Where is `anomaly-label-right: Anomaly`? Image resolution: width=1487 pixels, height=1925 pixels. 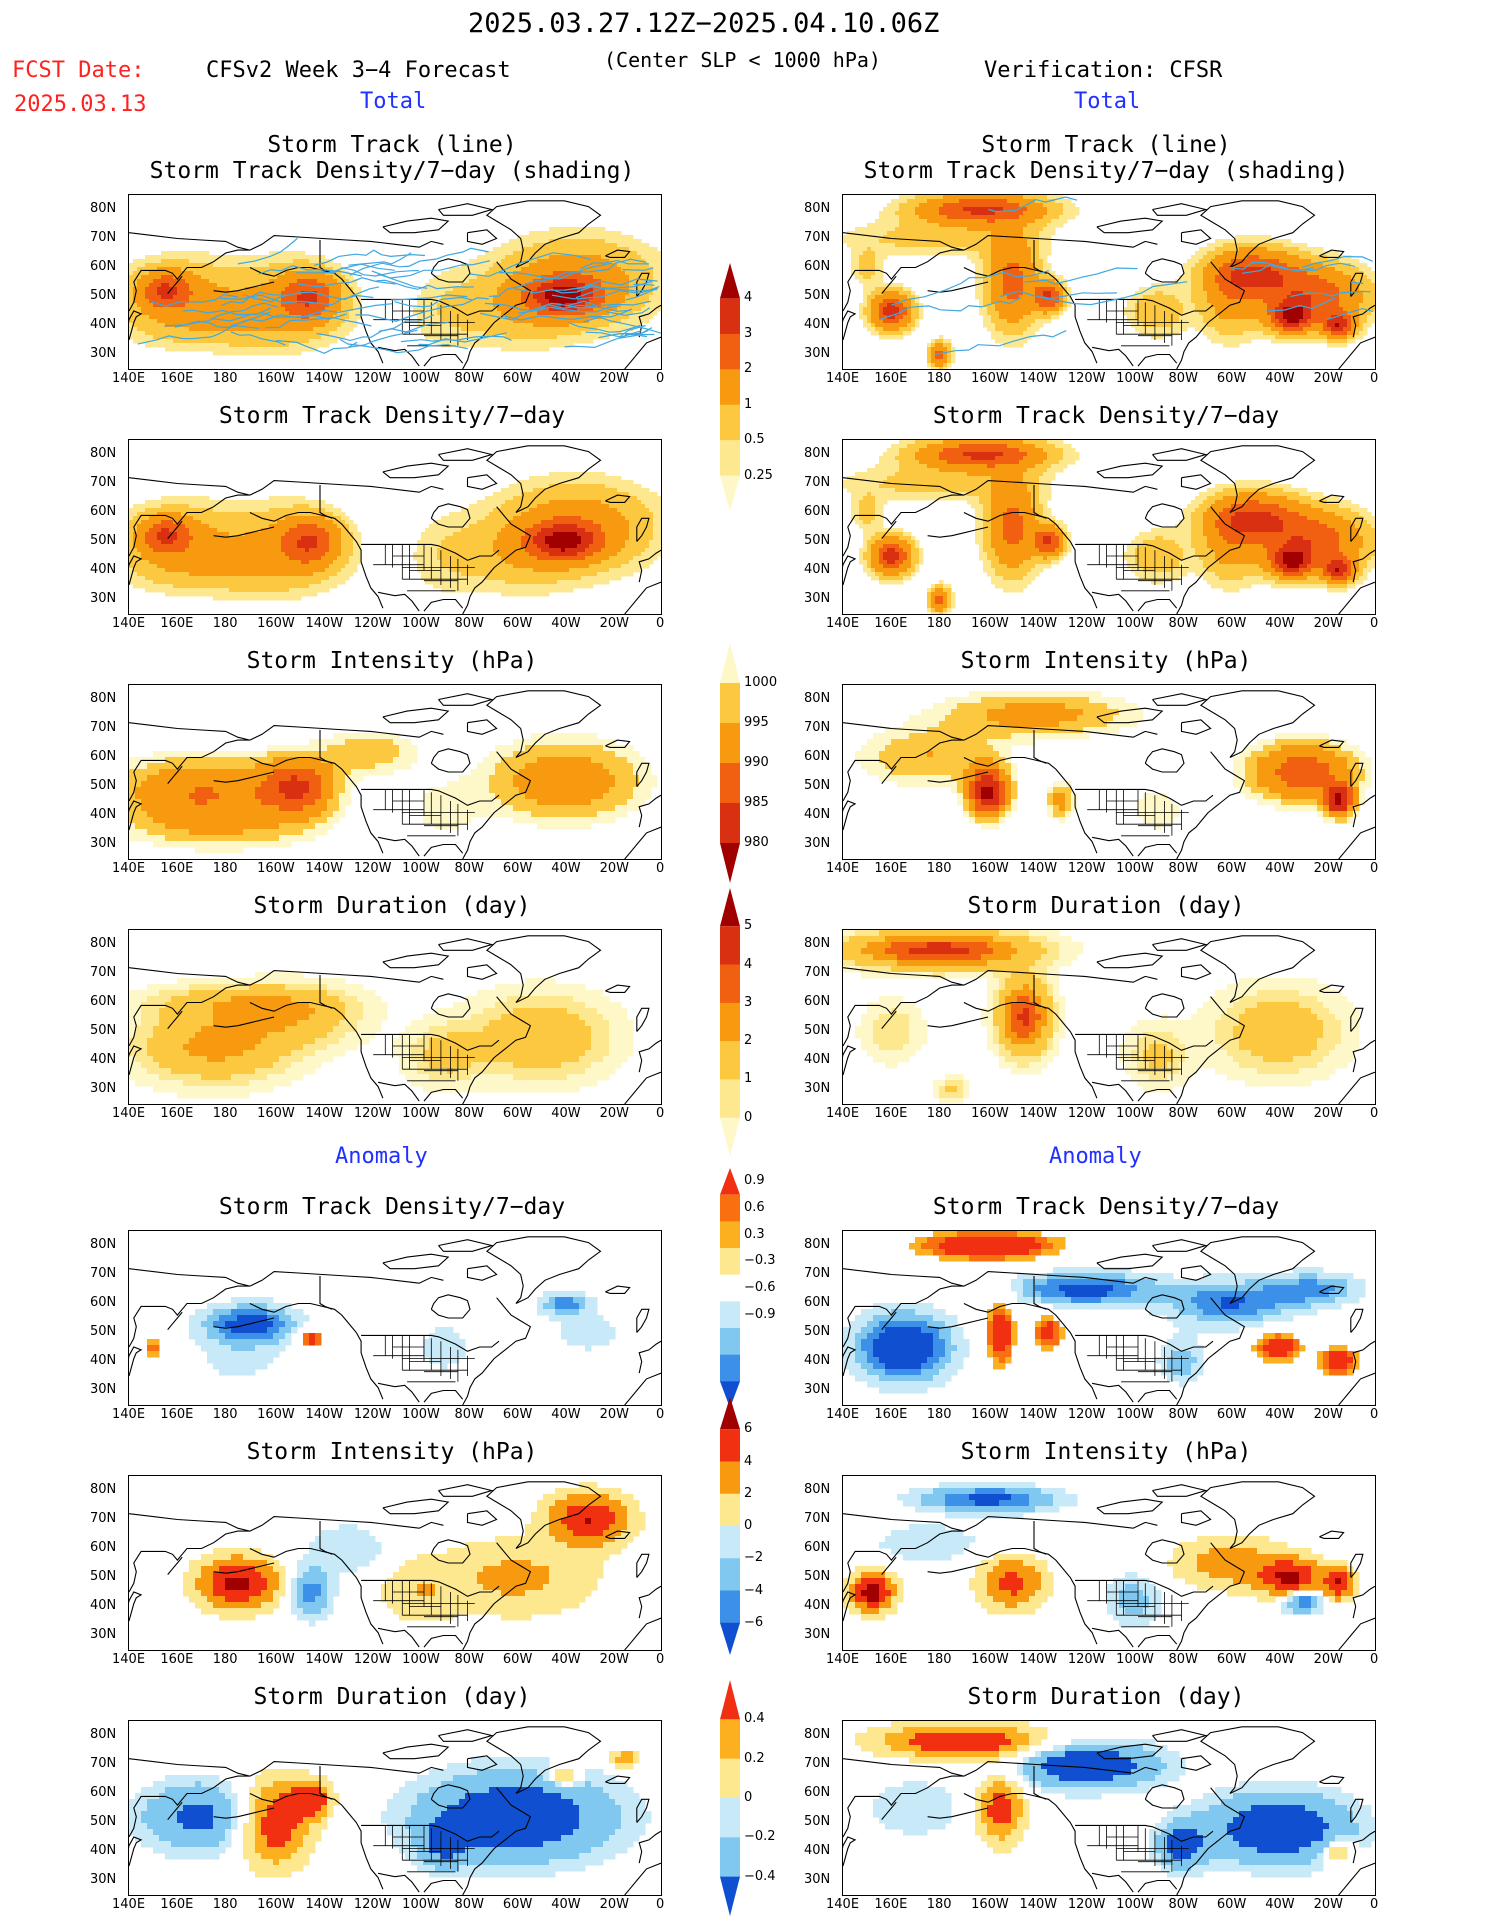 anomaly-label-right: Anomaly is located at coordinates (1095, 1156).